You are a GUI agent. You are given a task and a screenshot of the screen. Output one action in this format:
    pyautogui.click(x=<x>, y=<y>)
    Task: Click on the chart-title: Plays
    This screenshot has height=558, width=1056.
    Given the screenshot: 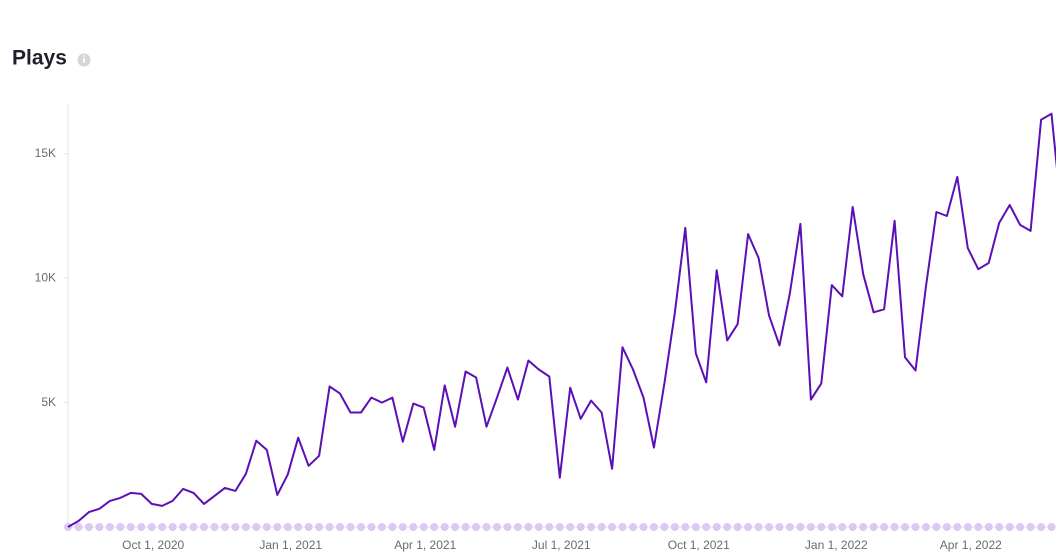 What is the action you would take?
    pyautogui.click(x=39, y=58)
    